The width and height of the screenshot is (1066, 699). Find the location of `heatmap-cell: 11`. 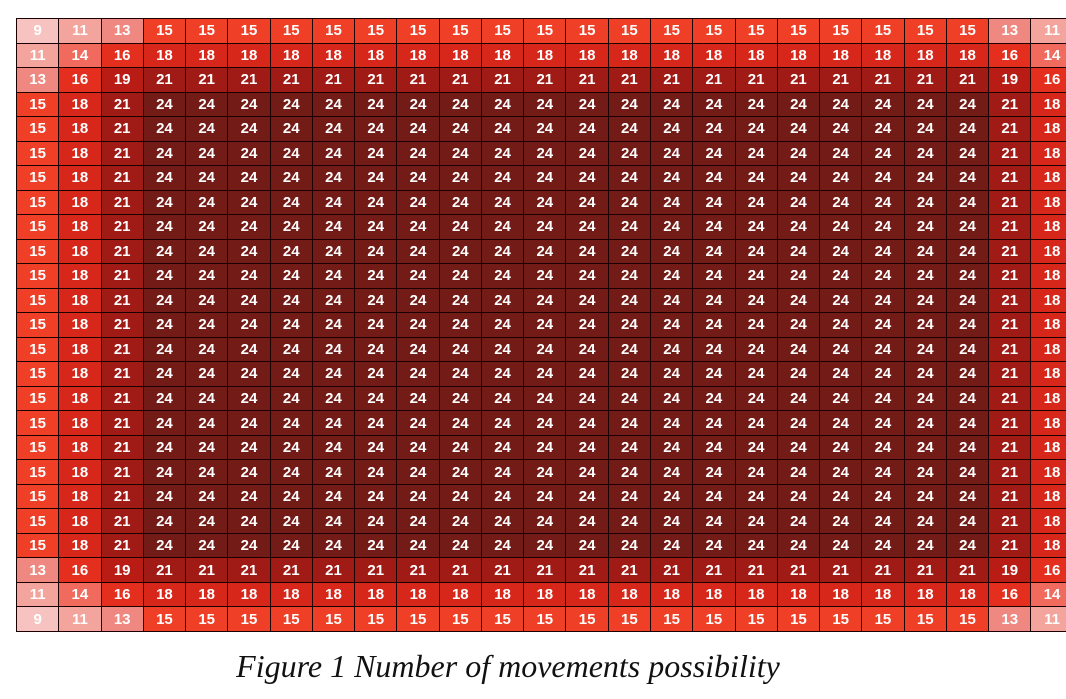

heatmap-cell: 11 is located at coordinates (1048, 619).